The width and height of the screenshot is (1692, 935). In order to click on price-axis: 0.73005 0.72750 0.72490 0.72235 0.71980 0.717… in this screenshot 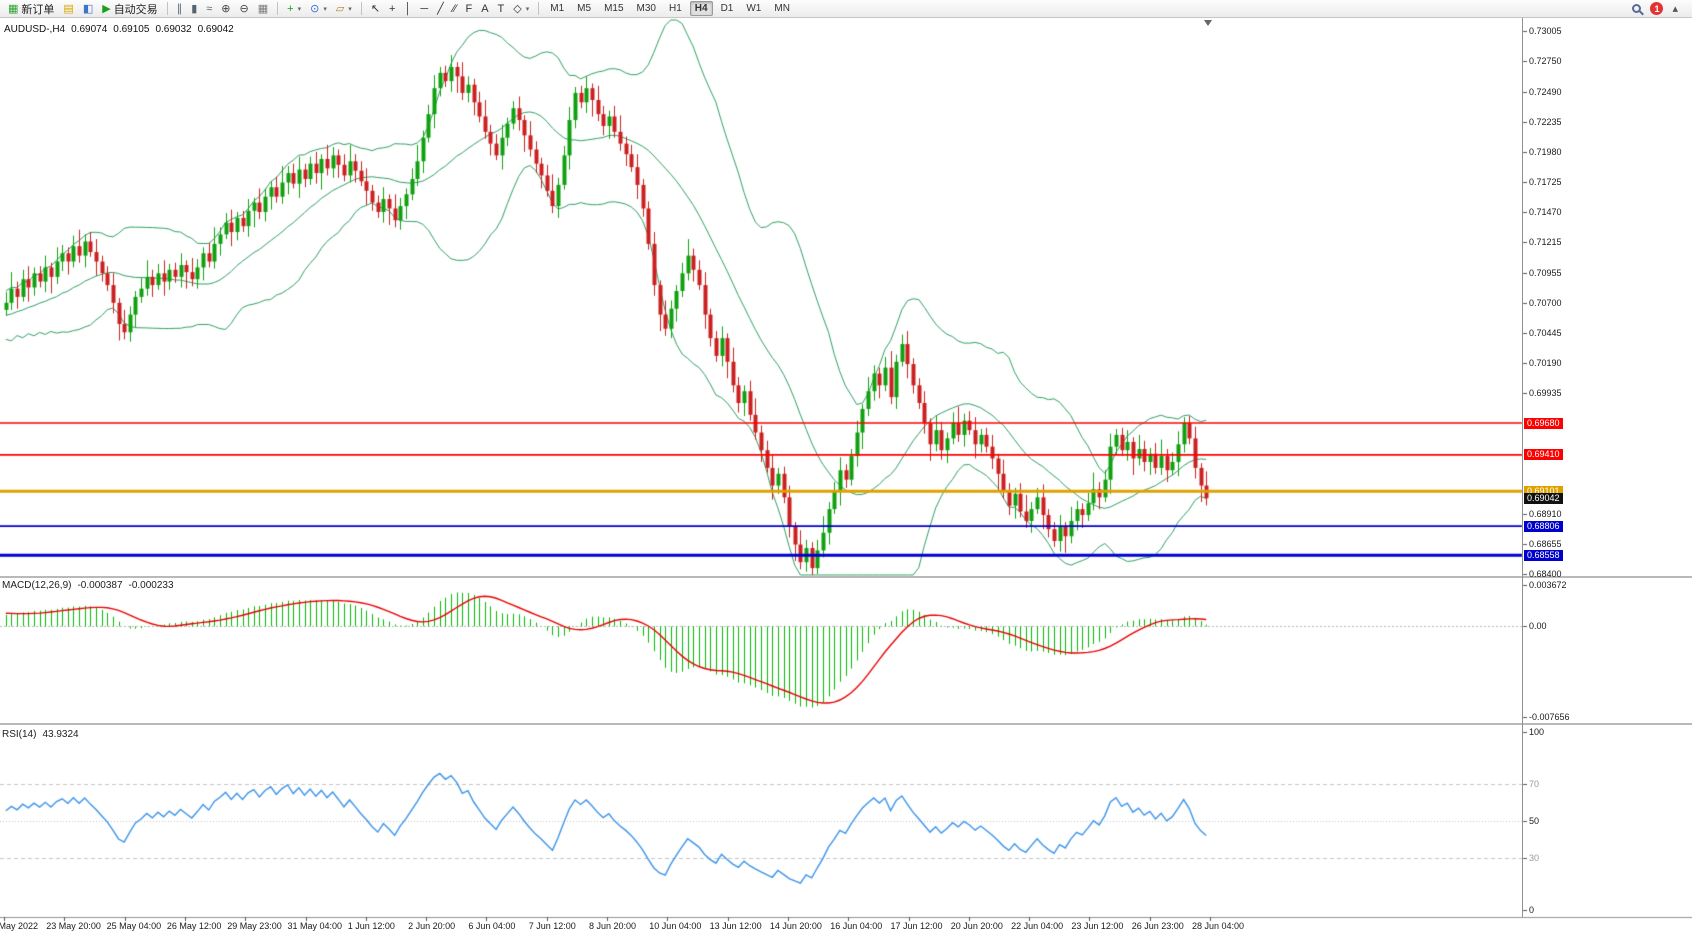, I will do `click(1607, 468)`.